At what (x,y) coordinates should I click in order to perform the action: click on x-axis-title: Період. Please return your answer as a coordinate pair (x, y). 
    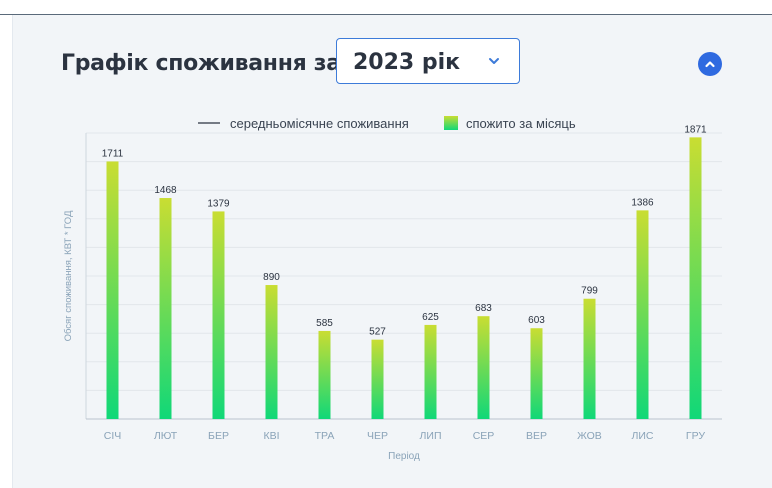
    Looking at the image, I should click on (404, 456).